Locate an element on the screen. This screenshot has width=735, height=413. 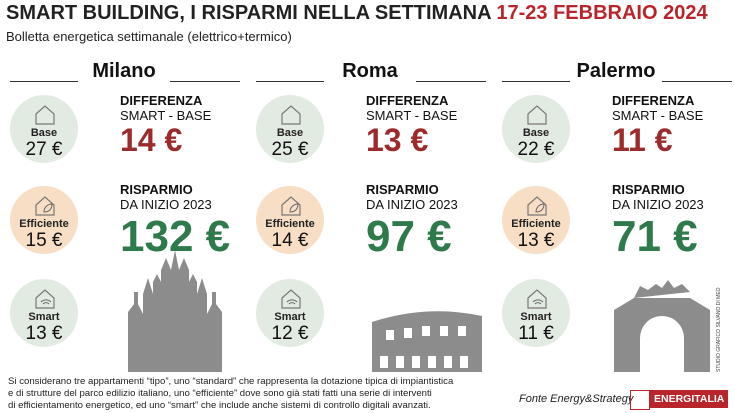
base-circle: Base 22 € is located at coordinates (536, 129).